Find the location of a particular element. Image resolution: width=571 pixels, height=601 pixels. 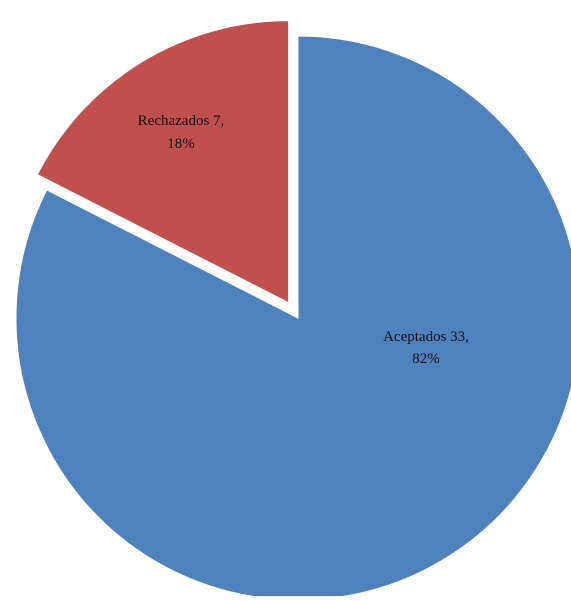

data-label-aceptados-line2: 82% is located at coordinates (426, 359).